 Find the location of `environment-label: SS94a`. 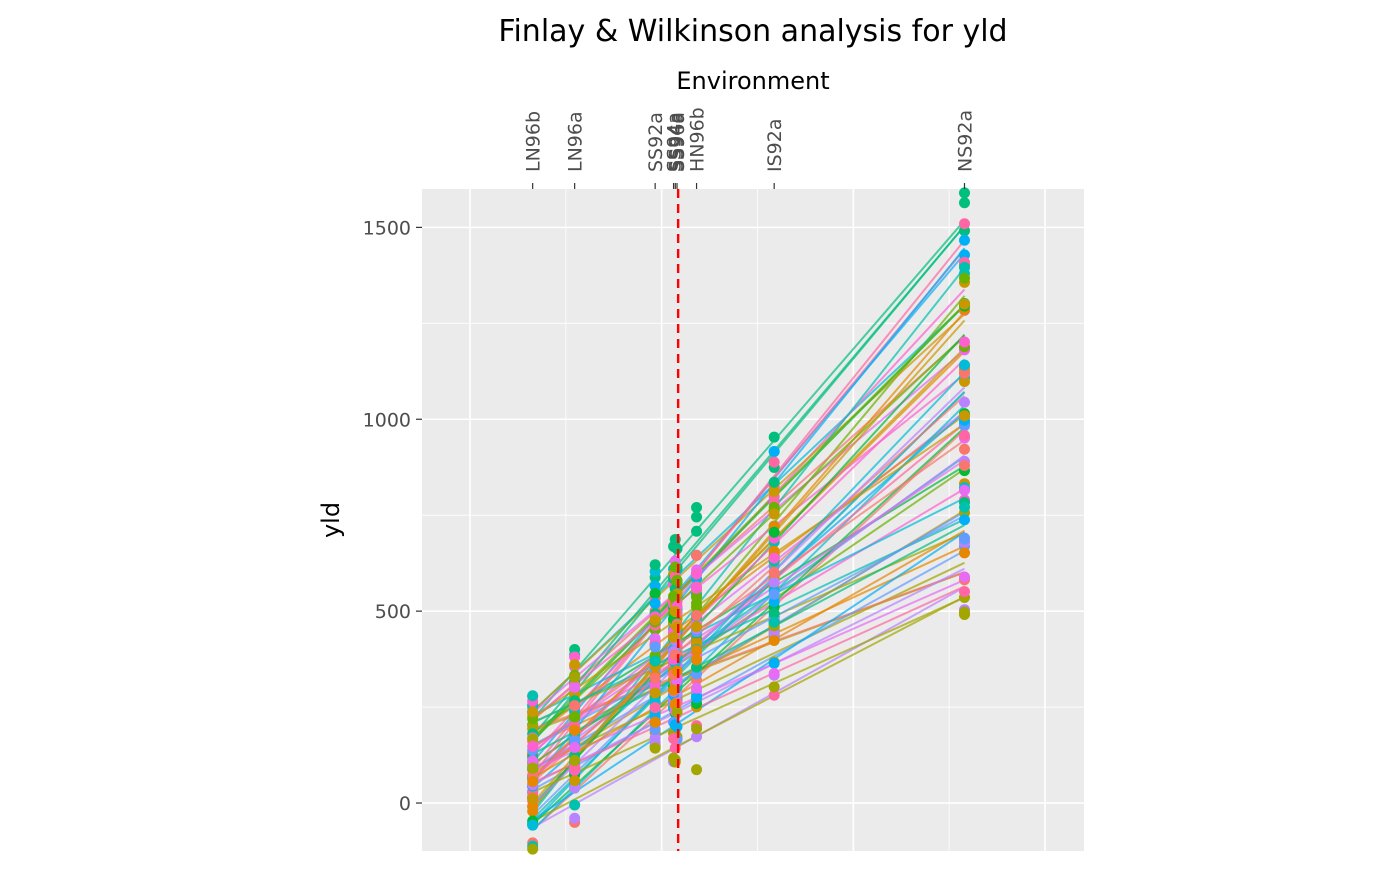

environment-label: SS94a is located at coordinates (675, 142).